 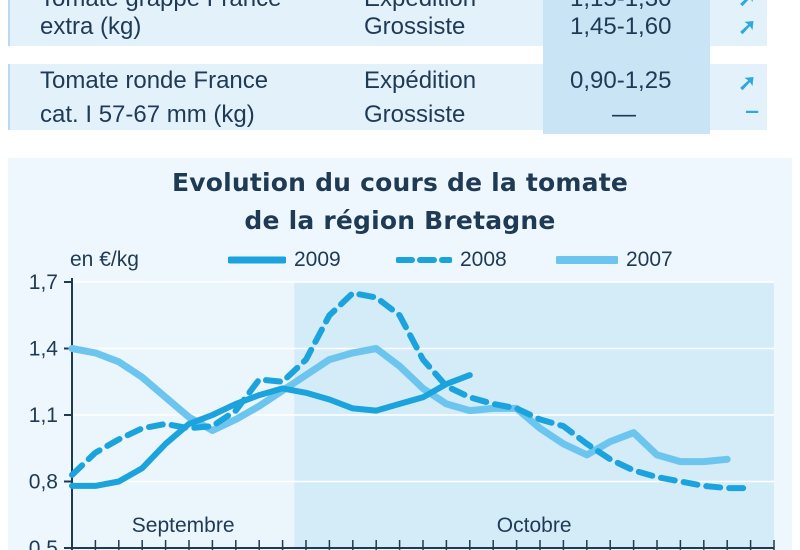 I want to click on price-grossiste: 1,45-1,60, so click(x=621, y=26).